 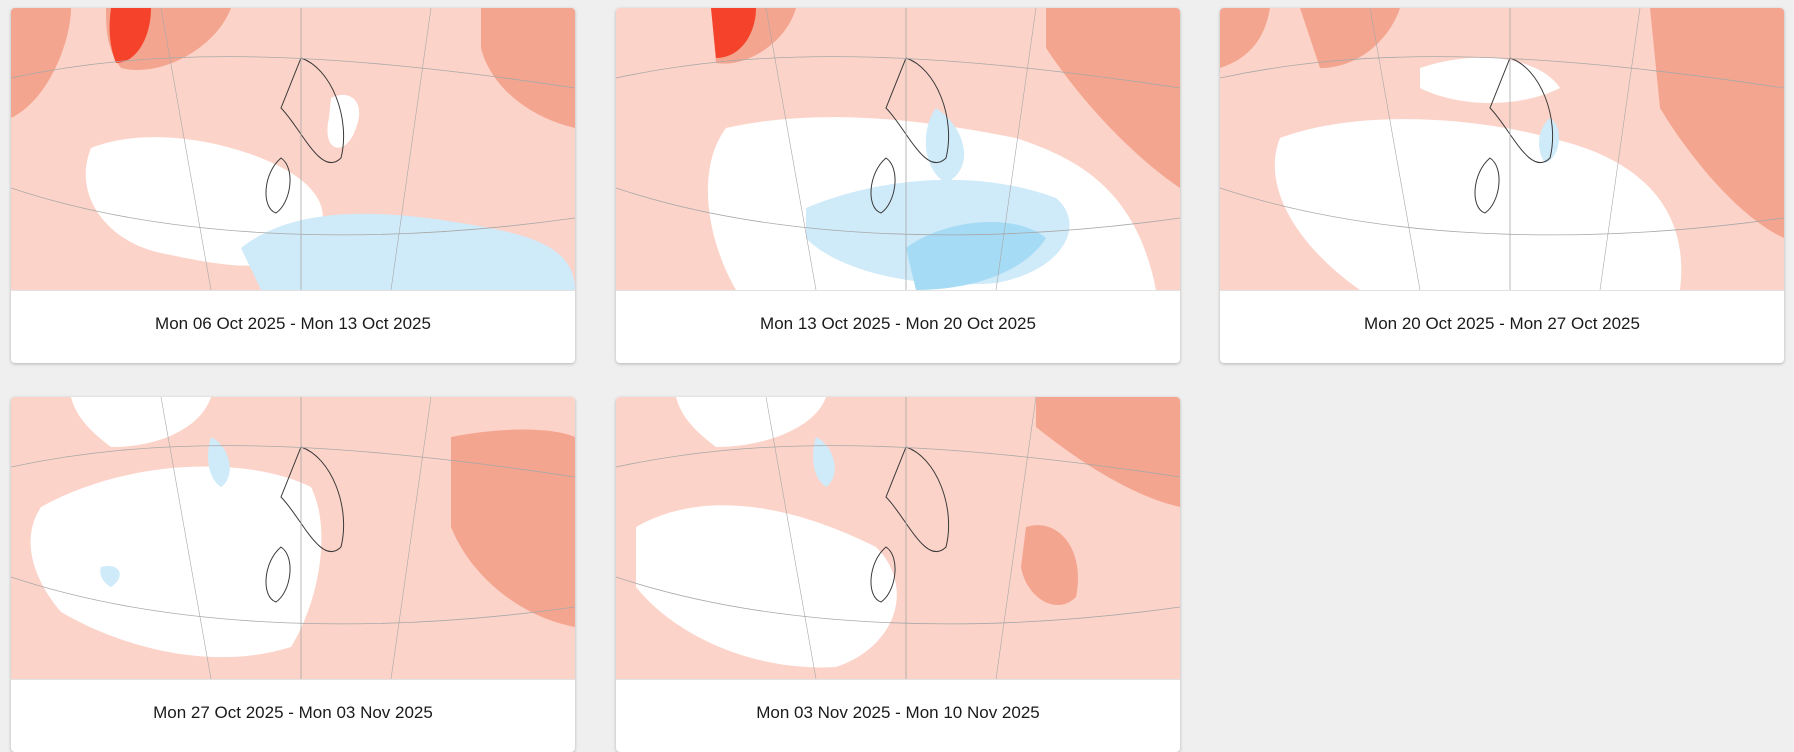 I want to click on forecast-card-week-5: Mon 03 Nov 2025 - Mon 10 Nov 2025, so click(x=898, y=574).